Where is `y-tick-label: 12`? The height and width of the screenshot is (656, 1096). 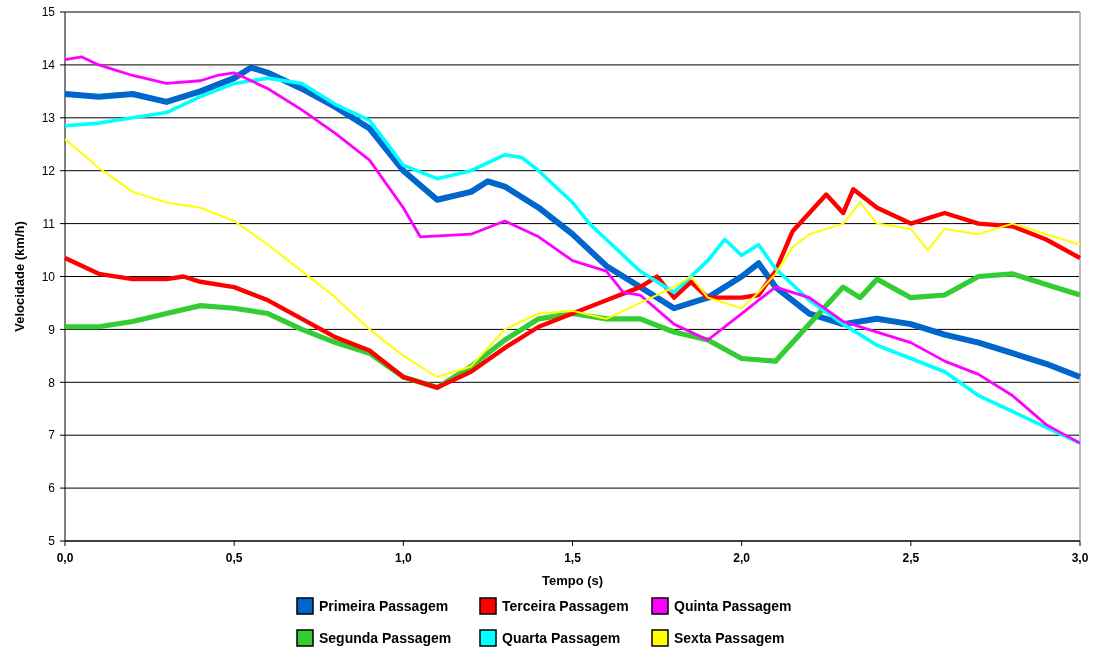
y-tick-label: 12 is located at coordinates (48, 170).